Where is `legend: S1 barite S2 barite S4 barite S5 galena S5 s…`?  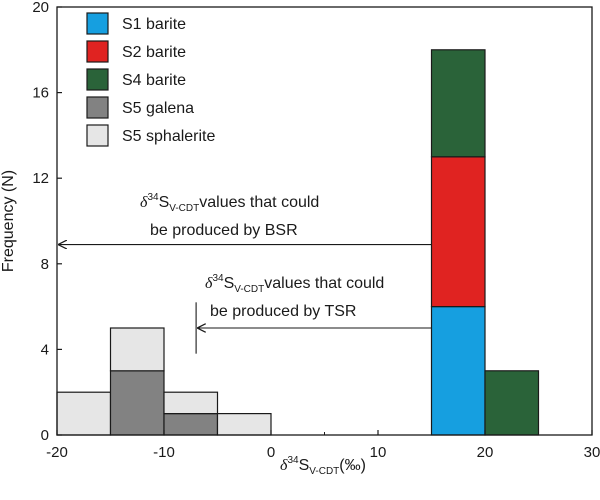 legend: S1 barite S2 barite S4 barite S5 galena S5 s… is located at coordinates (150, 79).